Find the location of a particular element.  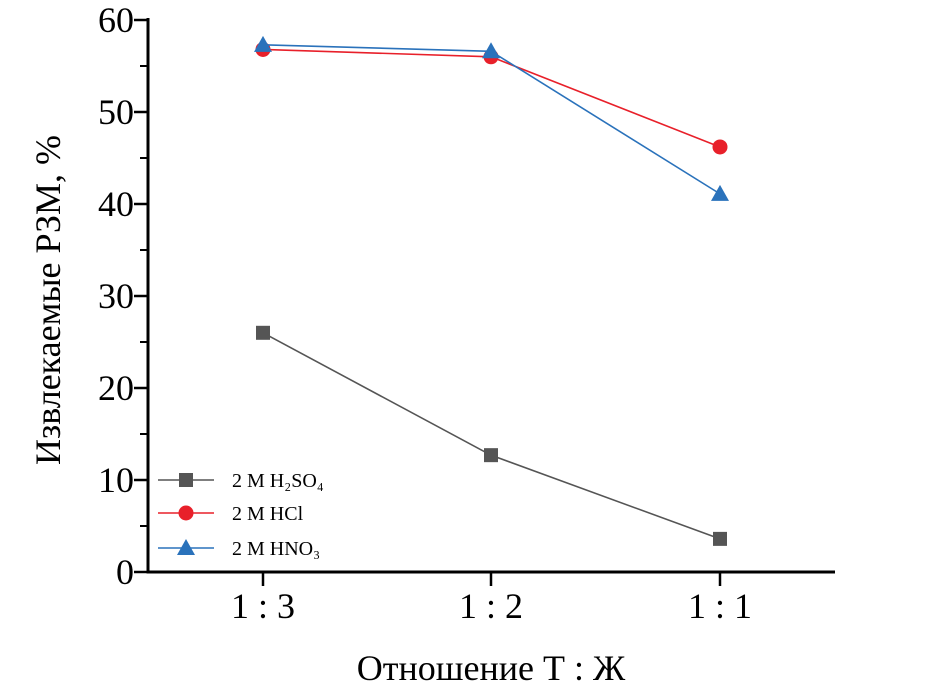

y-tick-label: 10 is located at coordinates (116, 480).